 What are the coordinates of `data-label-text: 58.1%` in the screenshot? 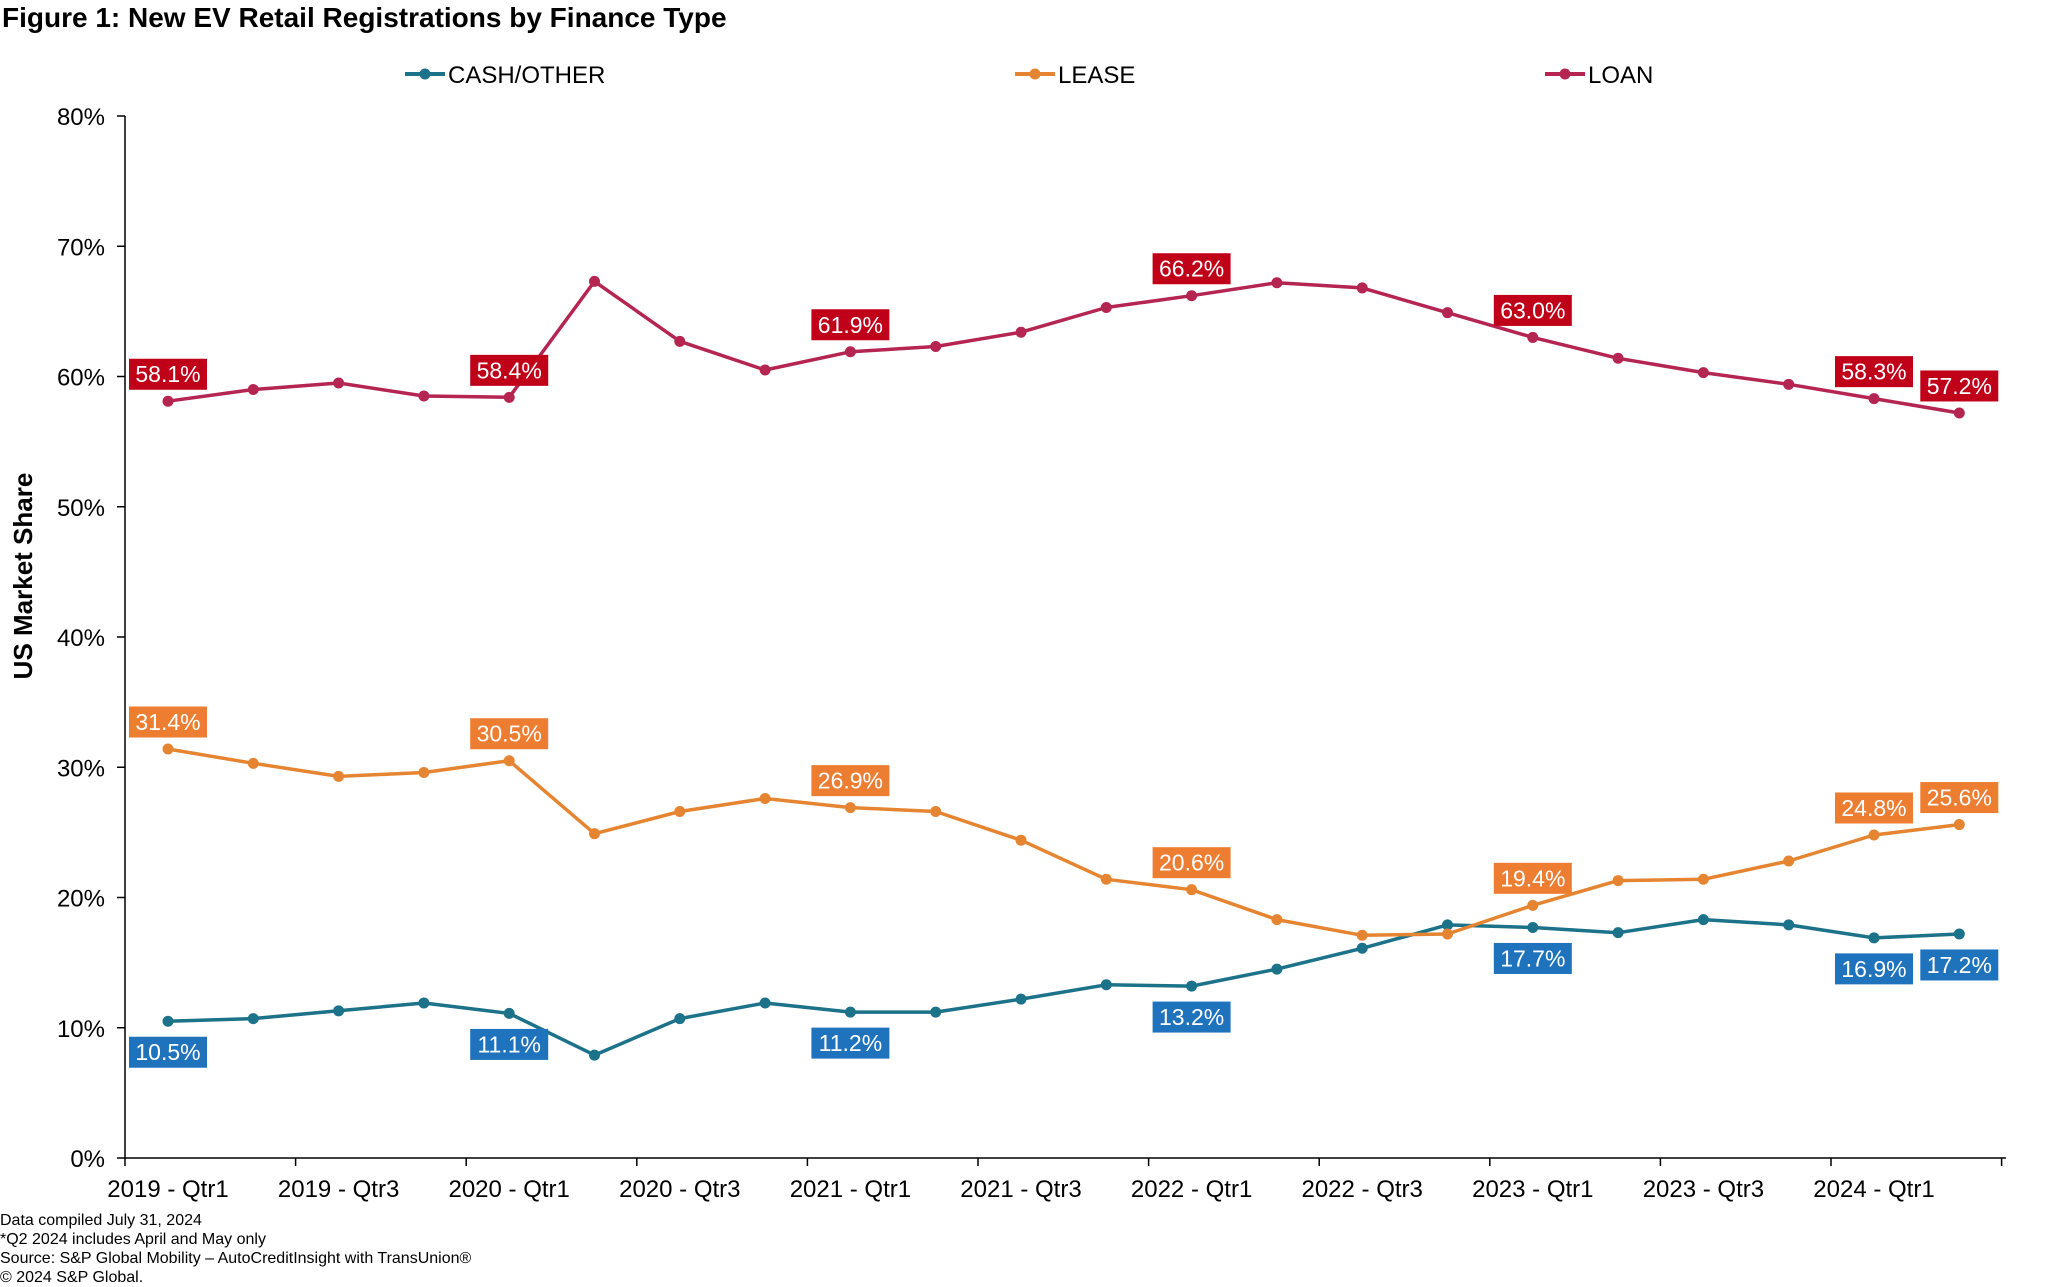 It's located at (167, 374).